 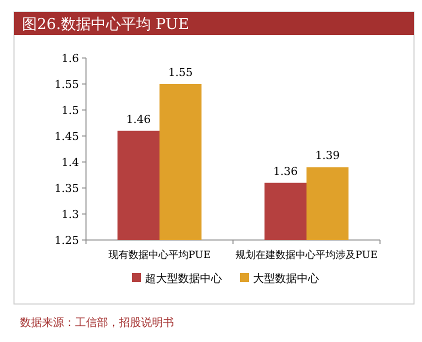 I want to click on y-tick-label: 1.25, so click(x=66, y=240).